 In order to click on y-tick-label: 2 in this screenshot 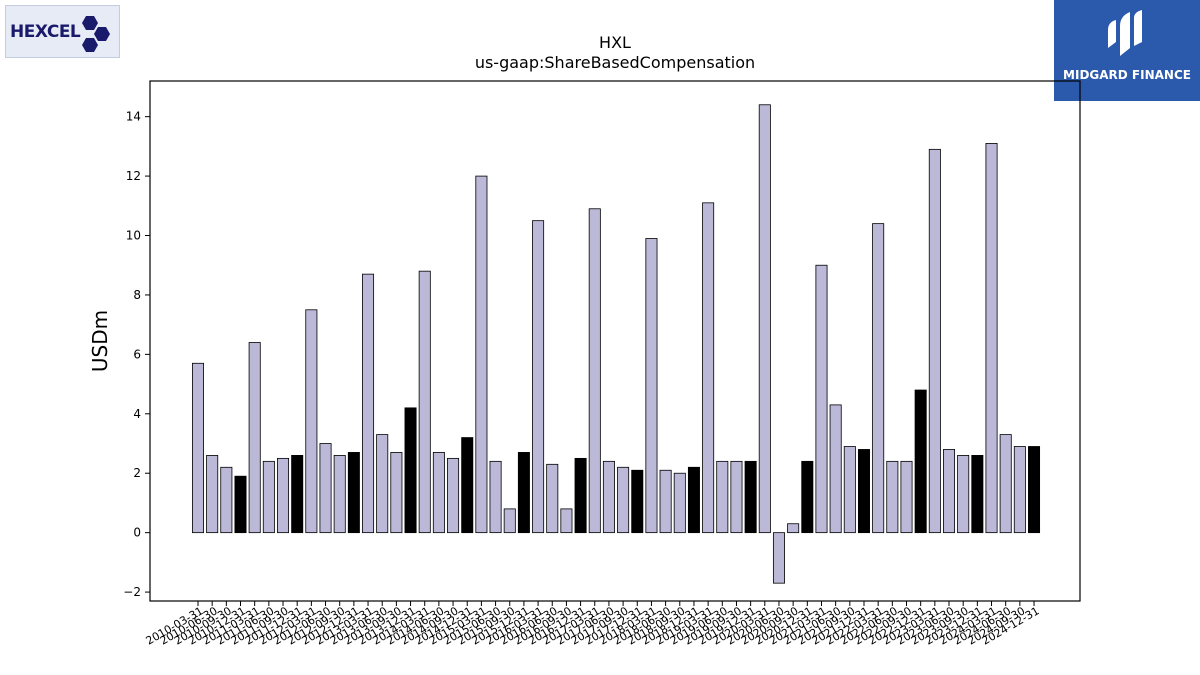, I will do `click(137, 473)`.